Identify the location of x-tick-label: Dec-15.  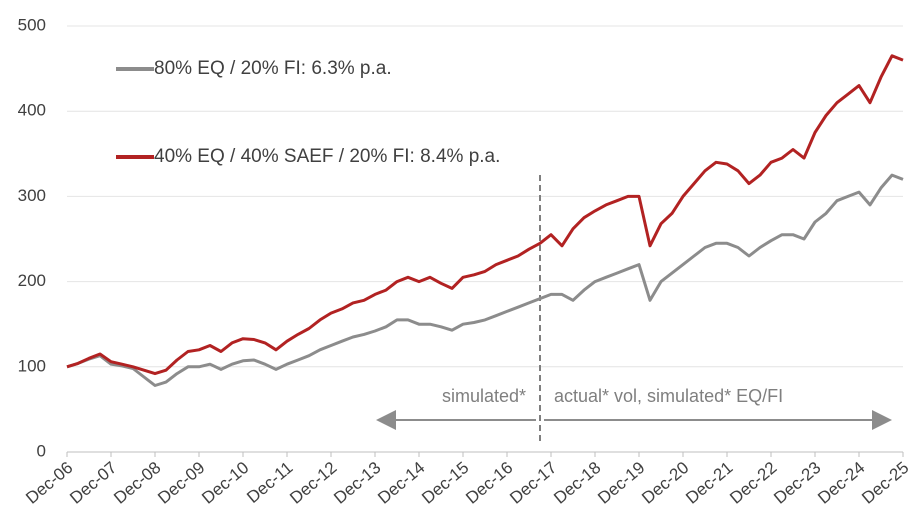
(445, 483).